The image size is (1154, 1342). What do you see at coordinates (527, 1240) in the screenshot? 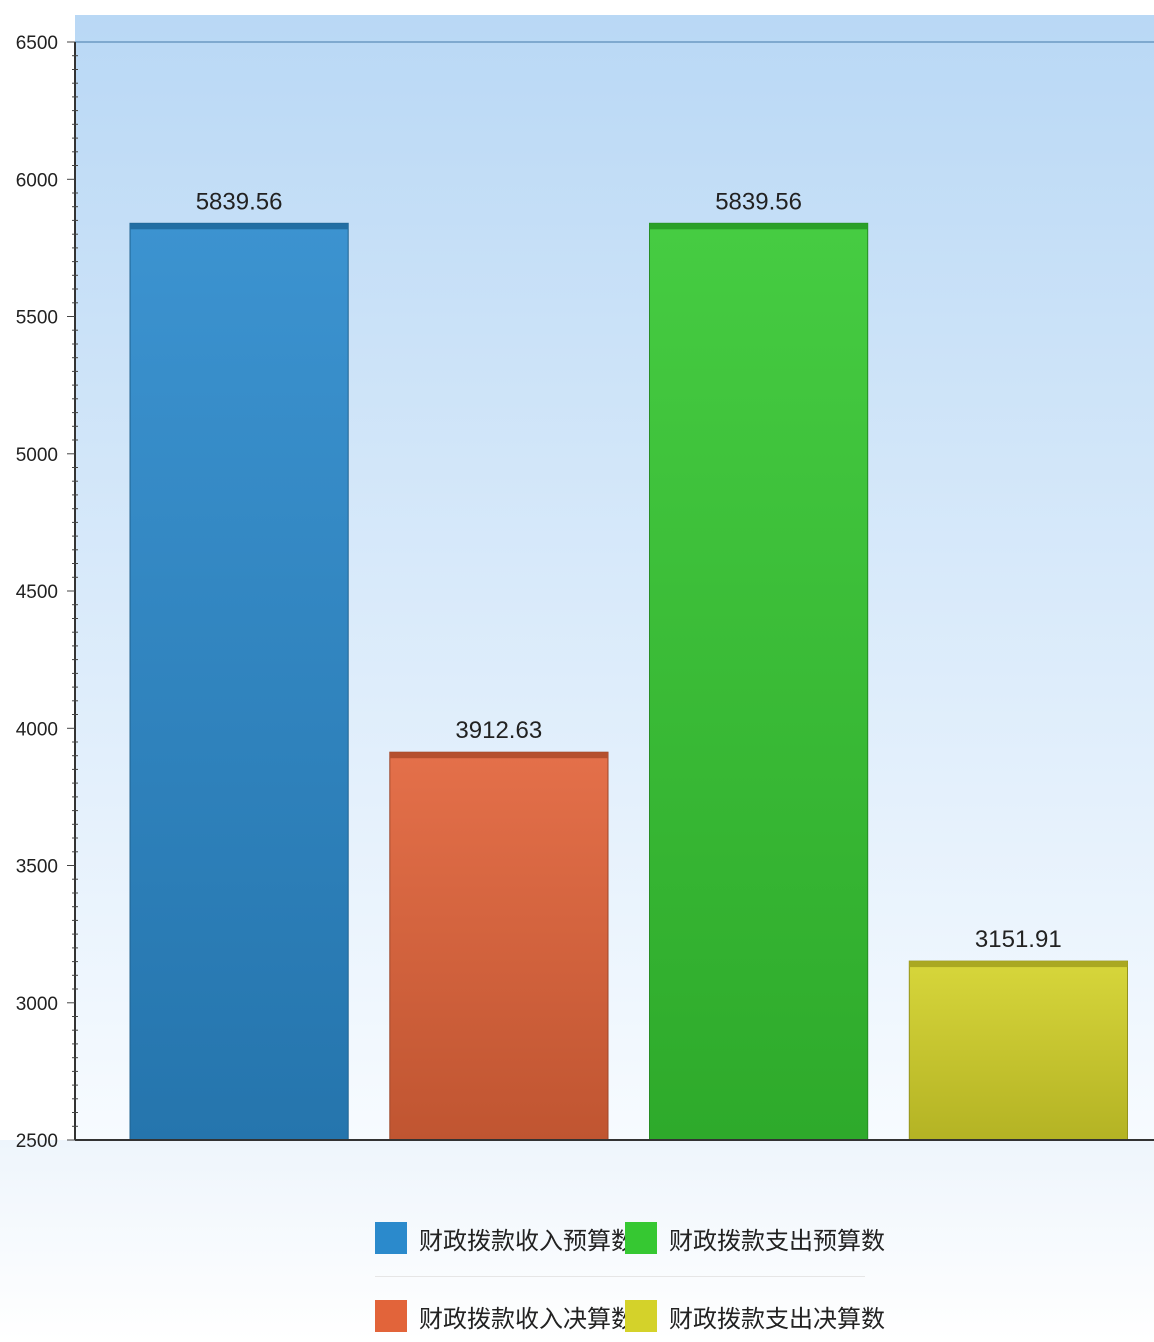
I see `legend-label-0: 财政拨款收入预算数` at bounding box center [527, 1240].